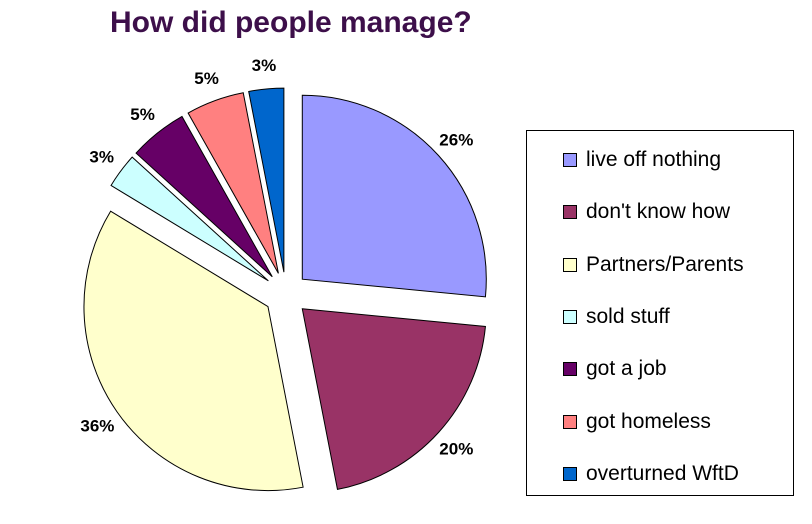 Image resolution: width=812 pixels, height=524 pixels. I want to click on legend-item: Partners/Parents, so click(653, 265).